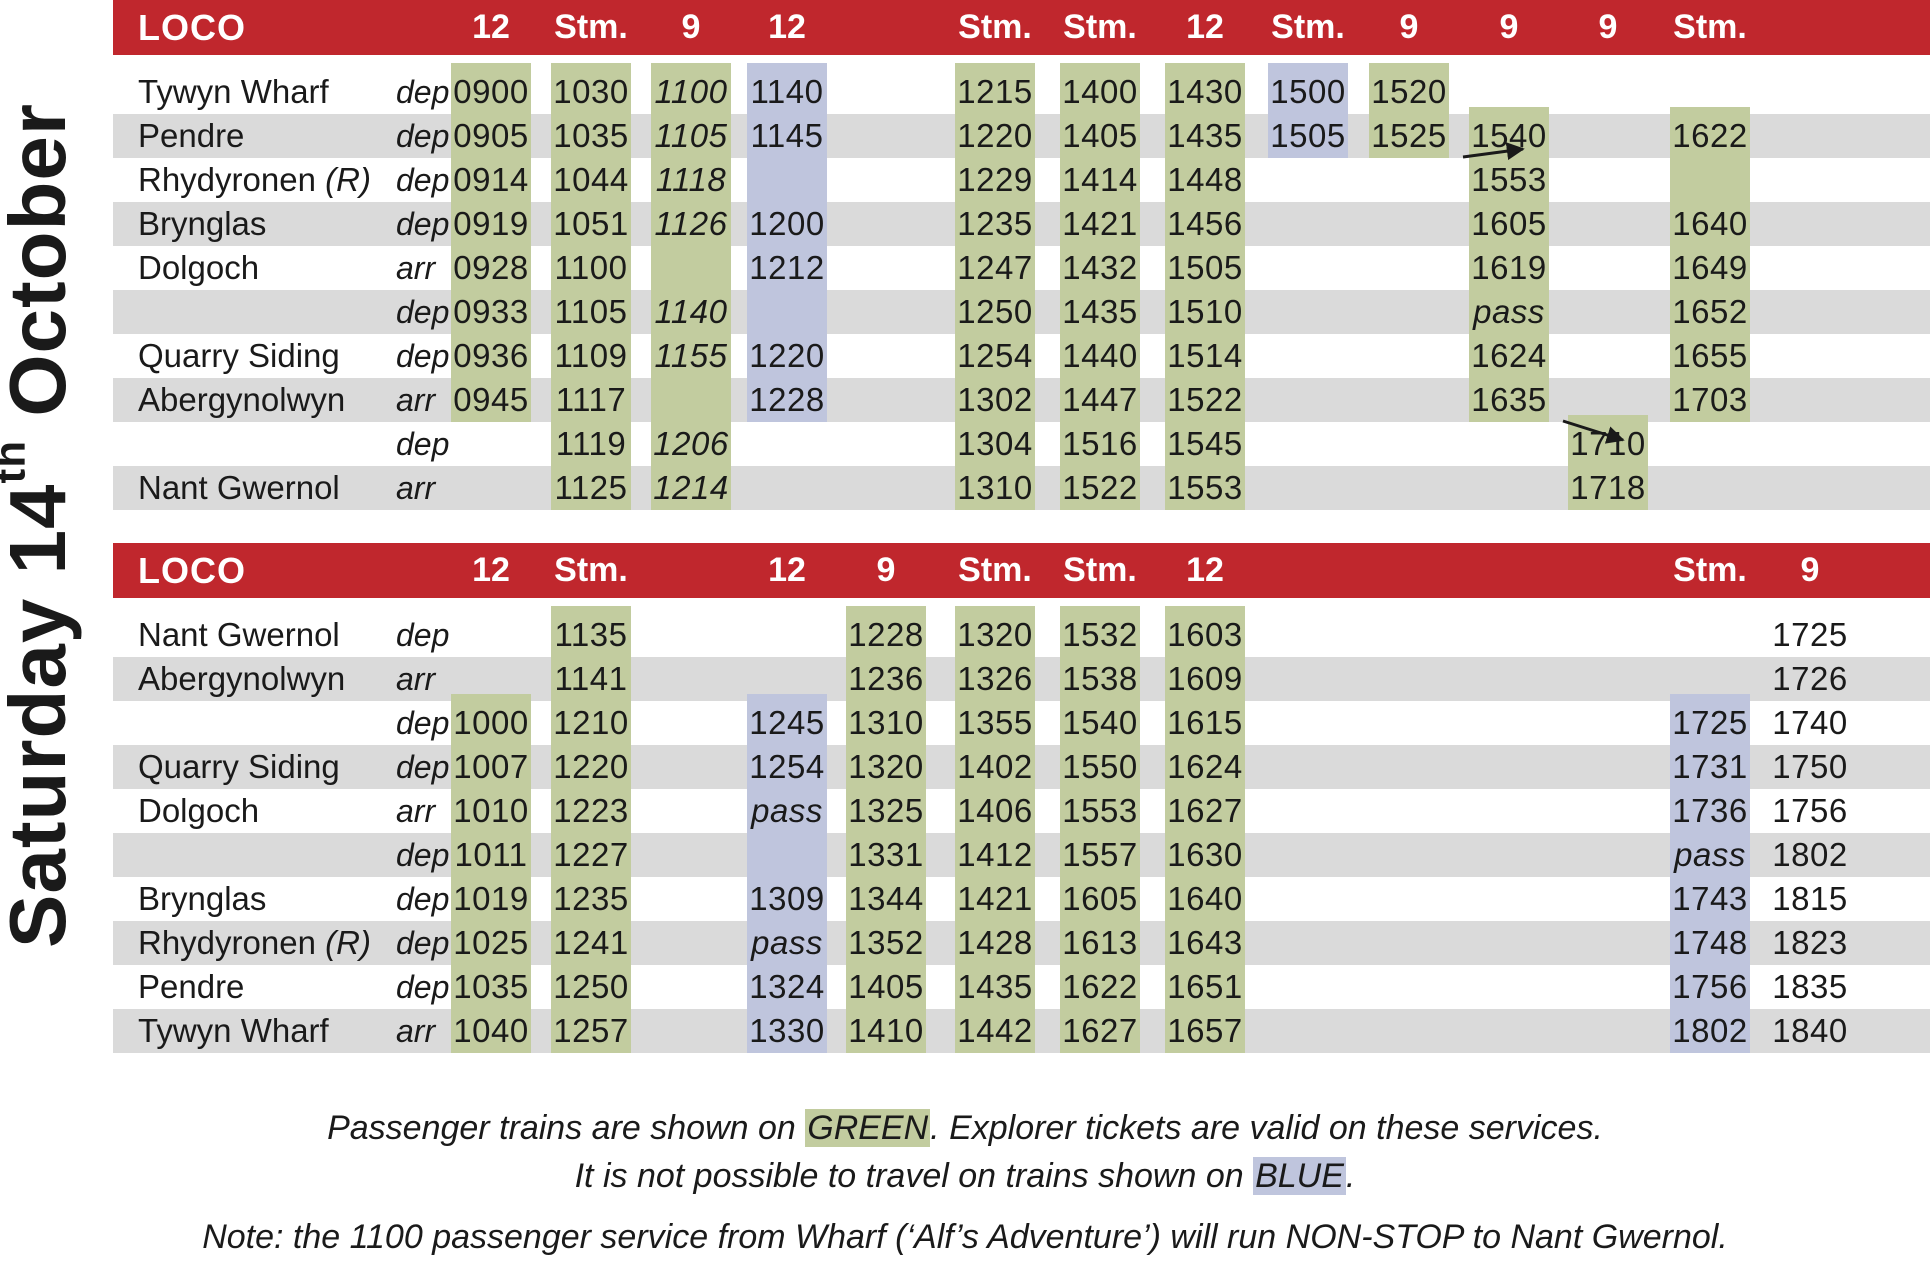 The height and width of the screenshot is (1262, 1930). I want to click on departure-time: 1007, so click(491, 766).